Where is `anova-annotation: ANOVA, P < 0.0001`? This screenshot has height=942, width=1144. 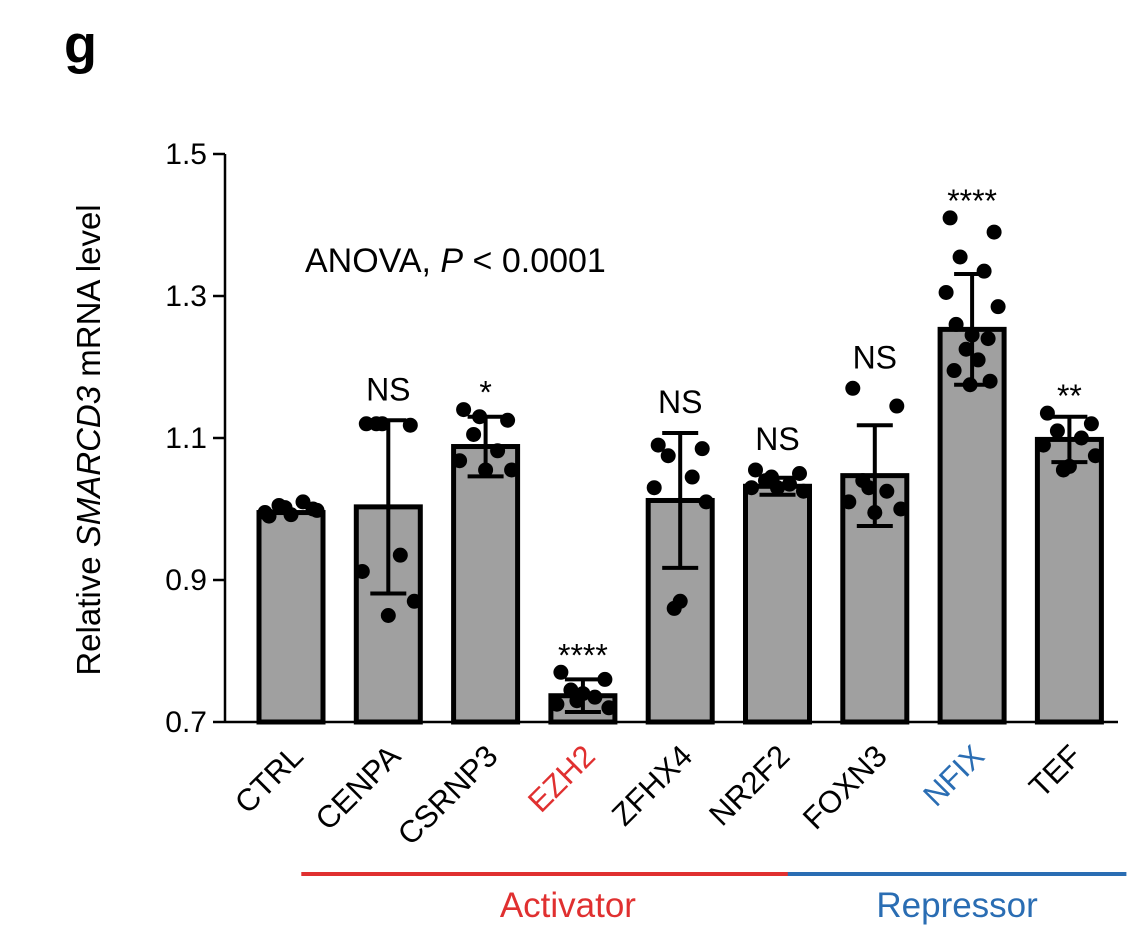 anova-annotation: ANOVA, P < 0.0001 is located at coordinates (455, 261).